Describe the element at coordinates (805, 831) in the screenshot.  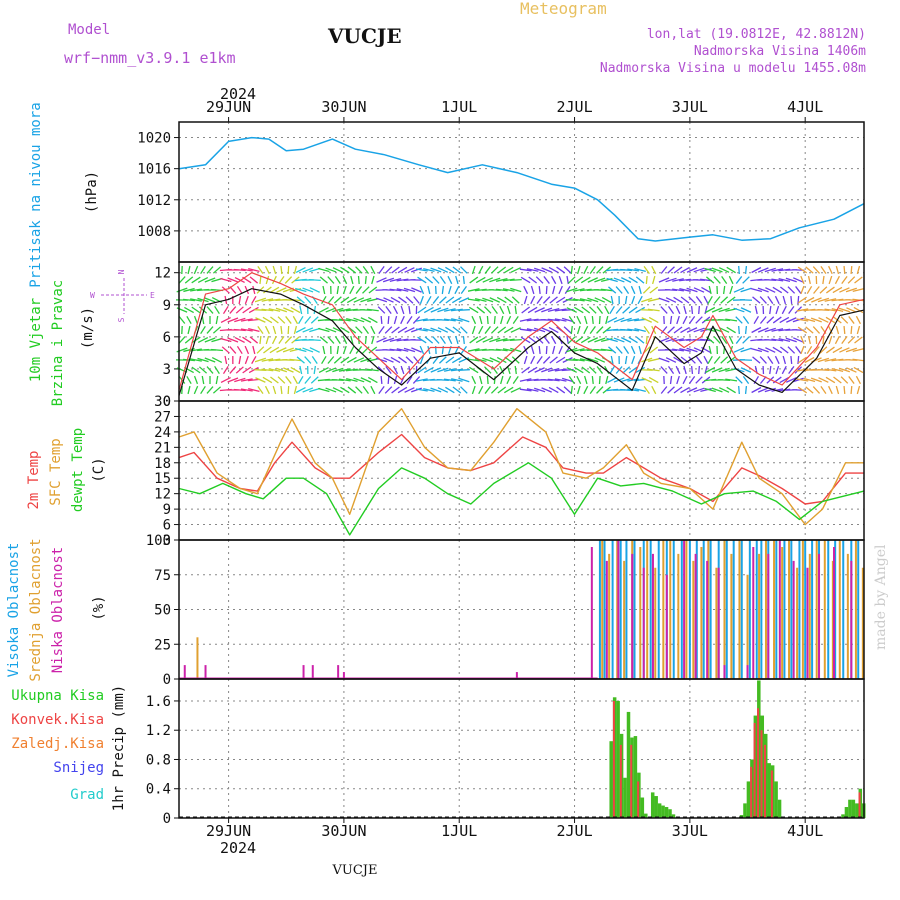
I see `bottom-date-label: 4JUL` at that location.